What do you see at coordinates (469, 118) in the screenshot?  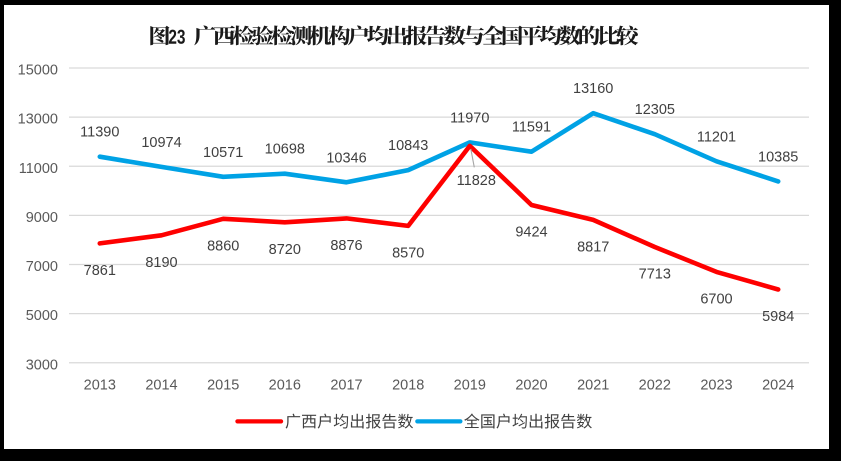 I see `svg-text: 11970` at bounding box center [469, 118].